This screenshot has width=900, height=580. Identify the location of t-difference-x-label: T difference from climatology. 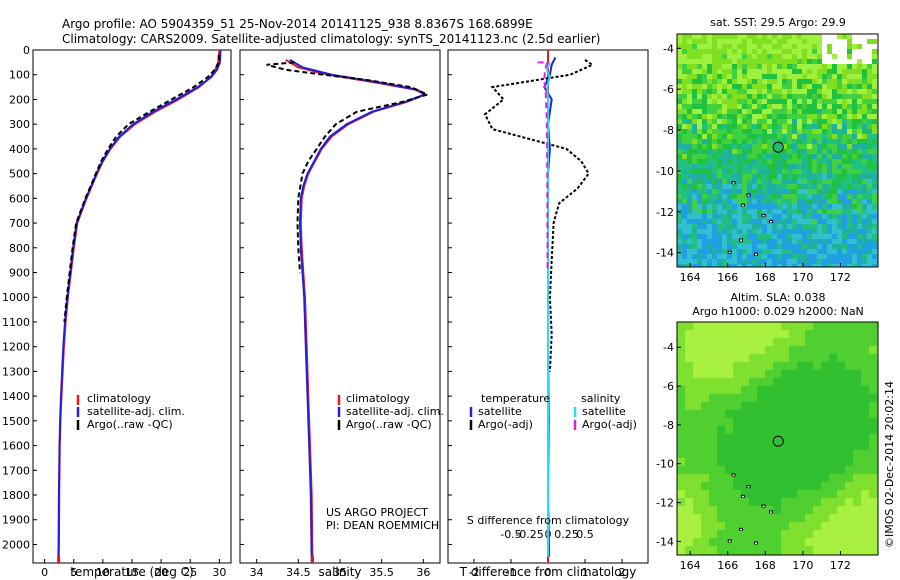
(548, 572).